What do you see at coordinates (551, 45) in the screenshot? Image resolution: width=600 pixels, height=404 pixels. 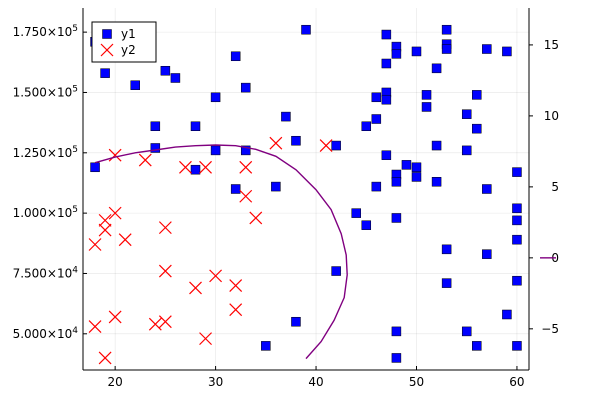 I see `y2-tick-label: 15` at bounding box center [551, 45].